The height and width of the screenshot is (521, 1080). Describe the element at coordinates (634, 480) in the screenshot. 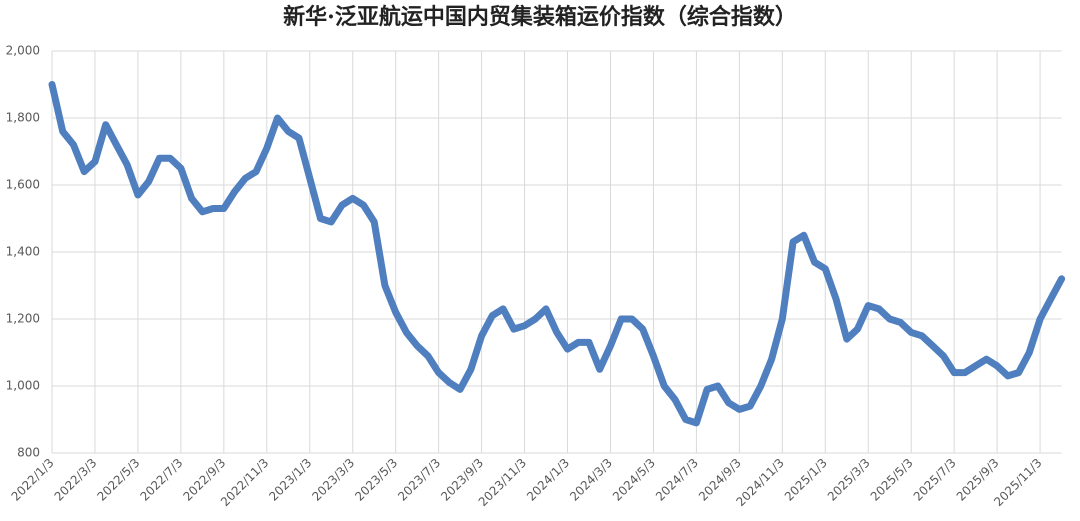

I see `x-tick-label: 2024/5/3` at that location.